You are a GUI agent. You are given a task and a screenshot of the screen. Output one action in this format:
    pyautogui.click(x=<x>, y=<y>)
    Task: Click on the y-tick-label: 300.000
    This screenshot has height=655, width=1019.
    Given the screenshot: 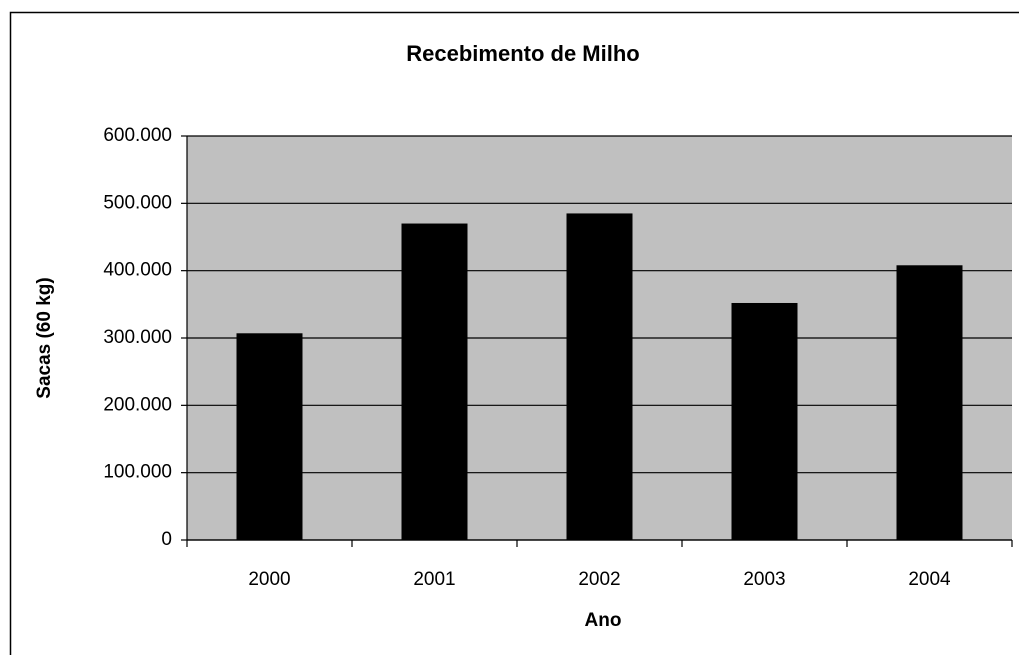 What is the action you would take?
    pyautogui.click(x=137, y=337)
    